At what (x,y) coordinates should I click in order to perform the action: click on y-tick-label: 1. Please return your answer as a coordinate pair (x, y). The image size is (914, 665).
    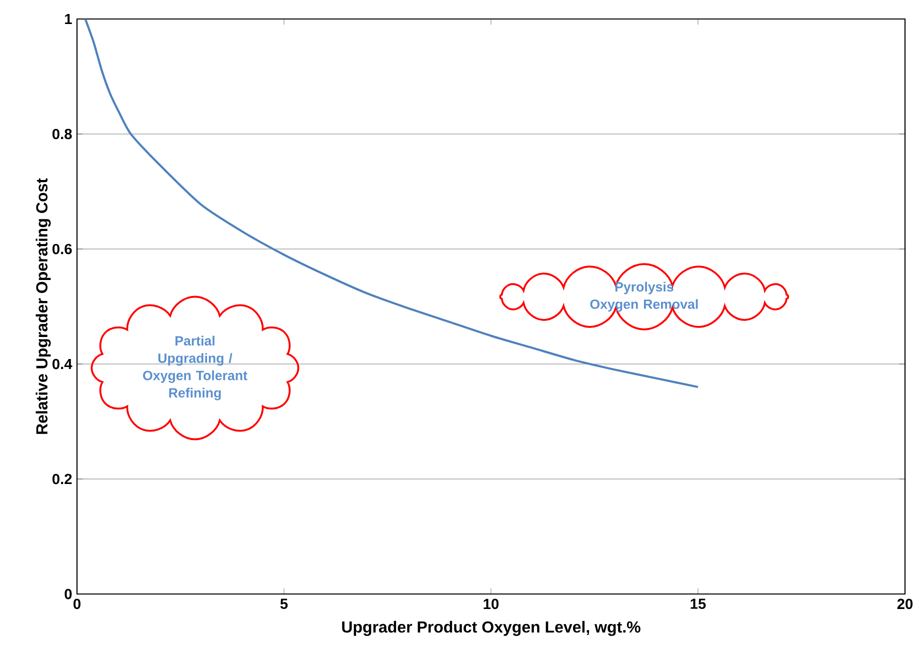
    Looking at the image, I should click on (68, 19).